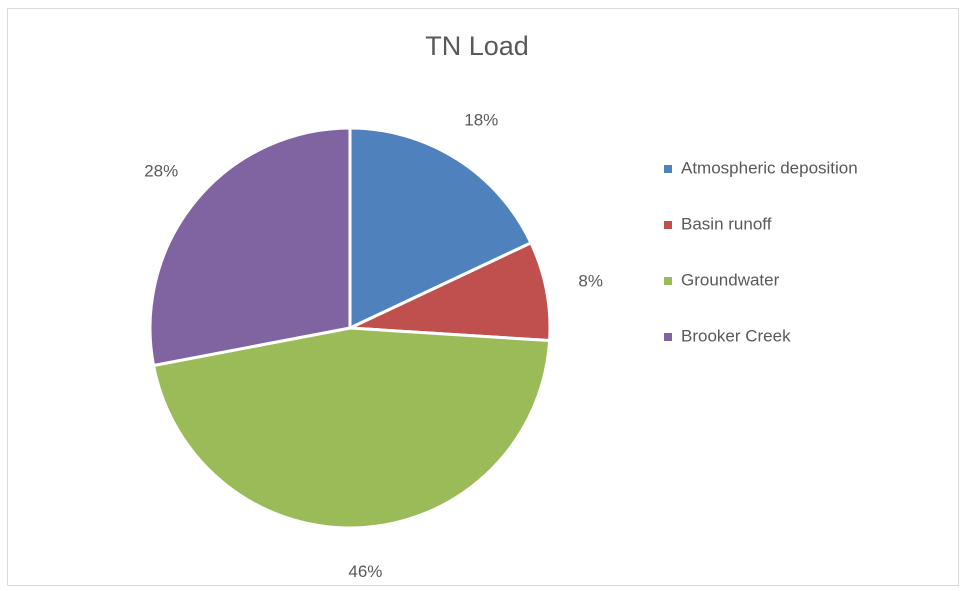 The image size is (964, 591). I want to click on legend-label: Brooker Creek, so click(736, 335).